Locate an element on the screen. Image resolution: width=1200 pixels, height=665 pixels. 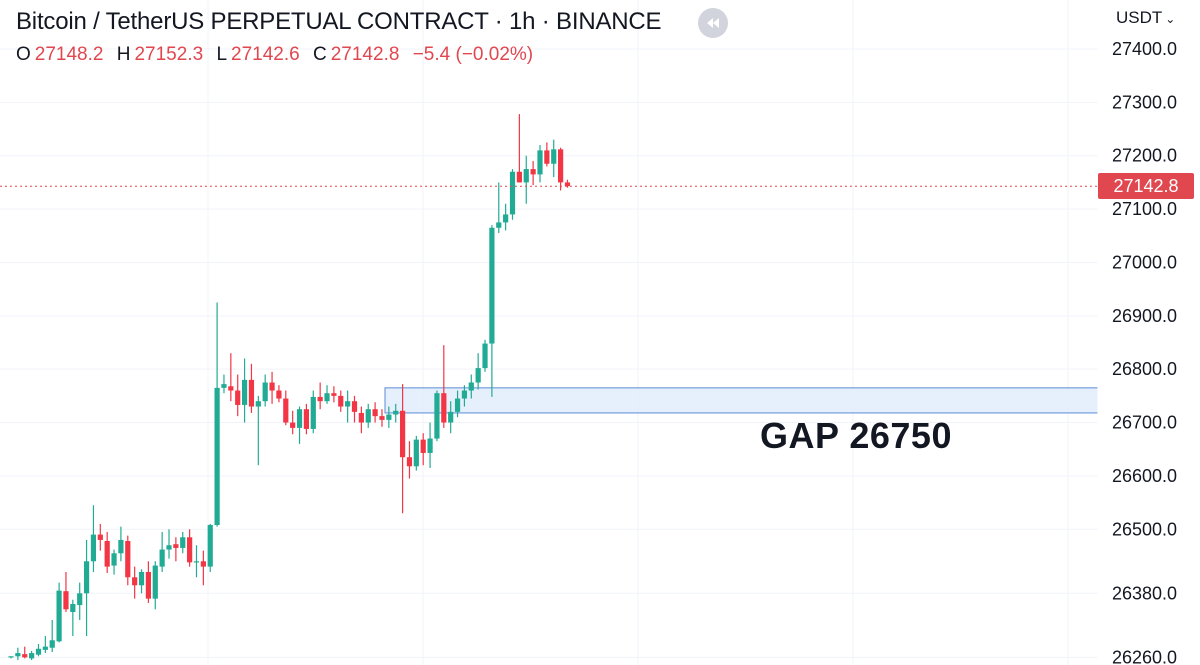
y-tick-label: 26380.0 is located at coordinates (1144, 593).